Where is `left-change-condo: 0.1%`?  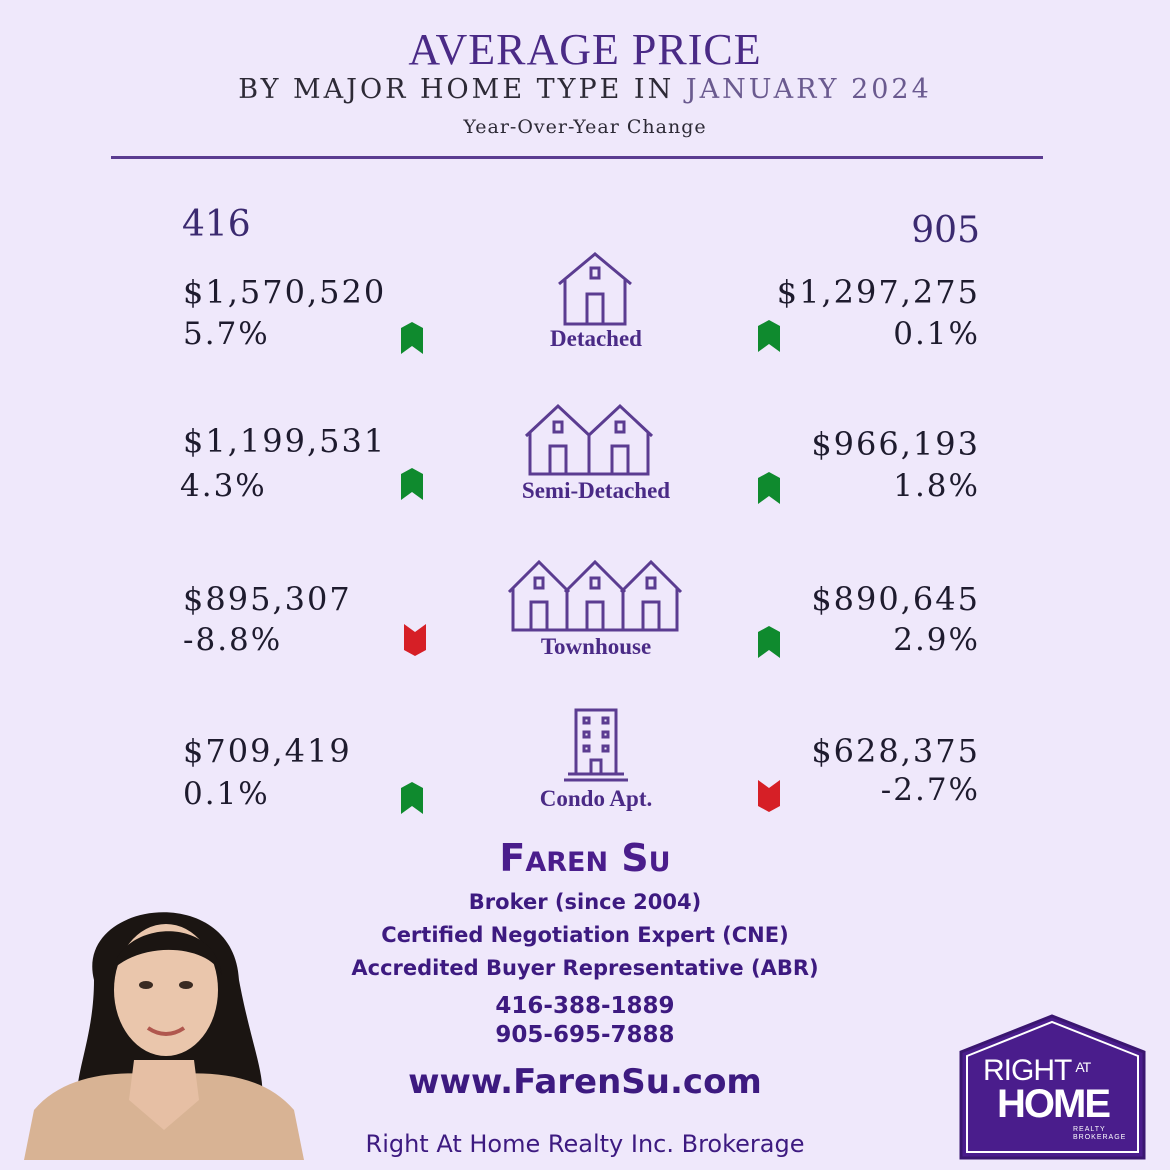
left-change-condo: 0.1% is located at coordinates (226, 794).